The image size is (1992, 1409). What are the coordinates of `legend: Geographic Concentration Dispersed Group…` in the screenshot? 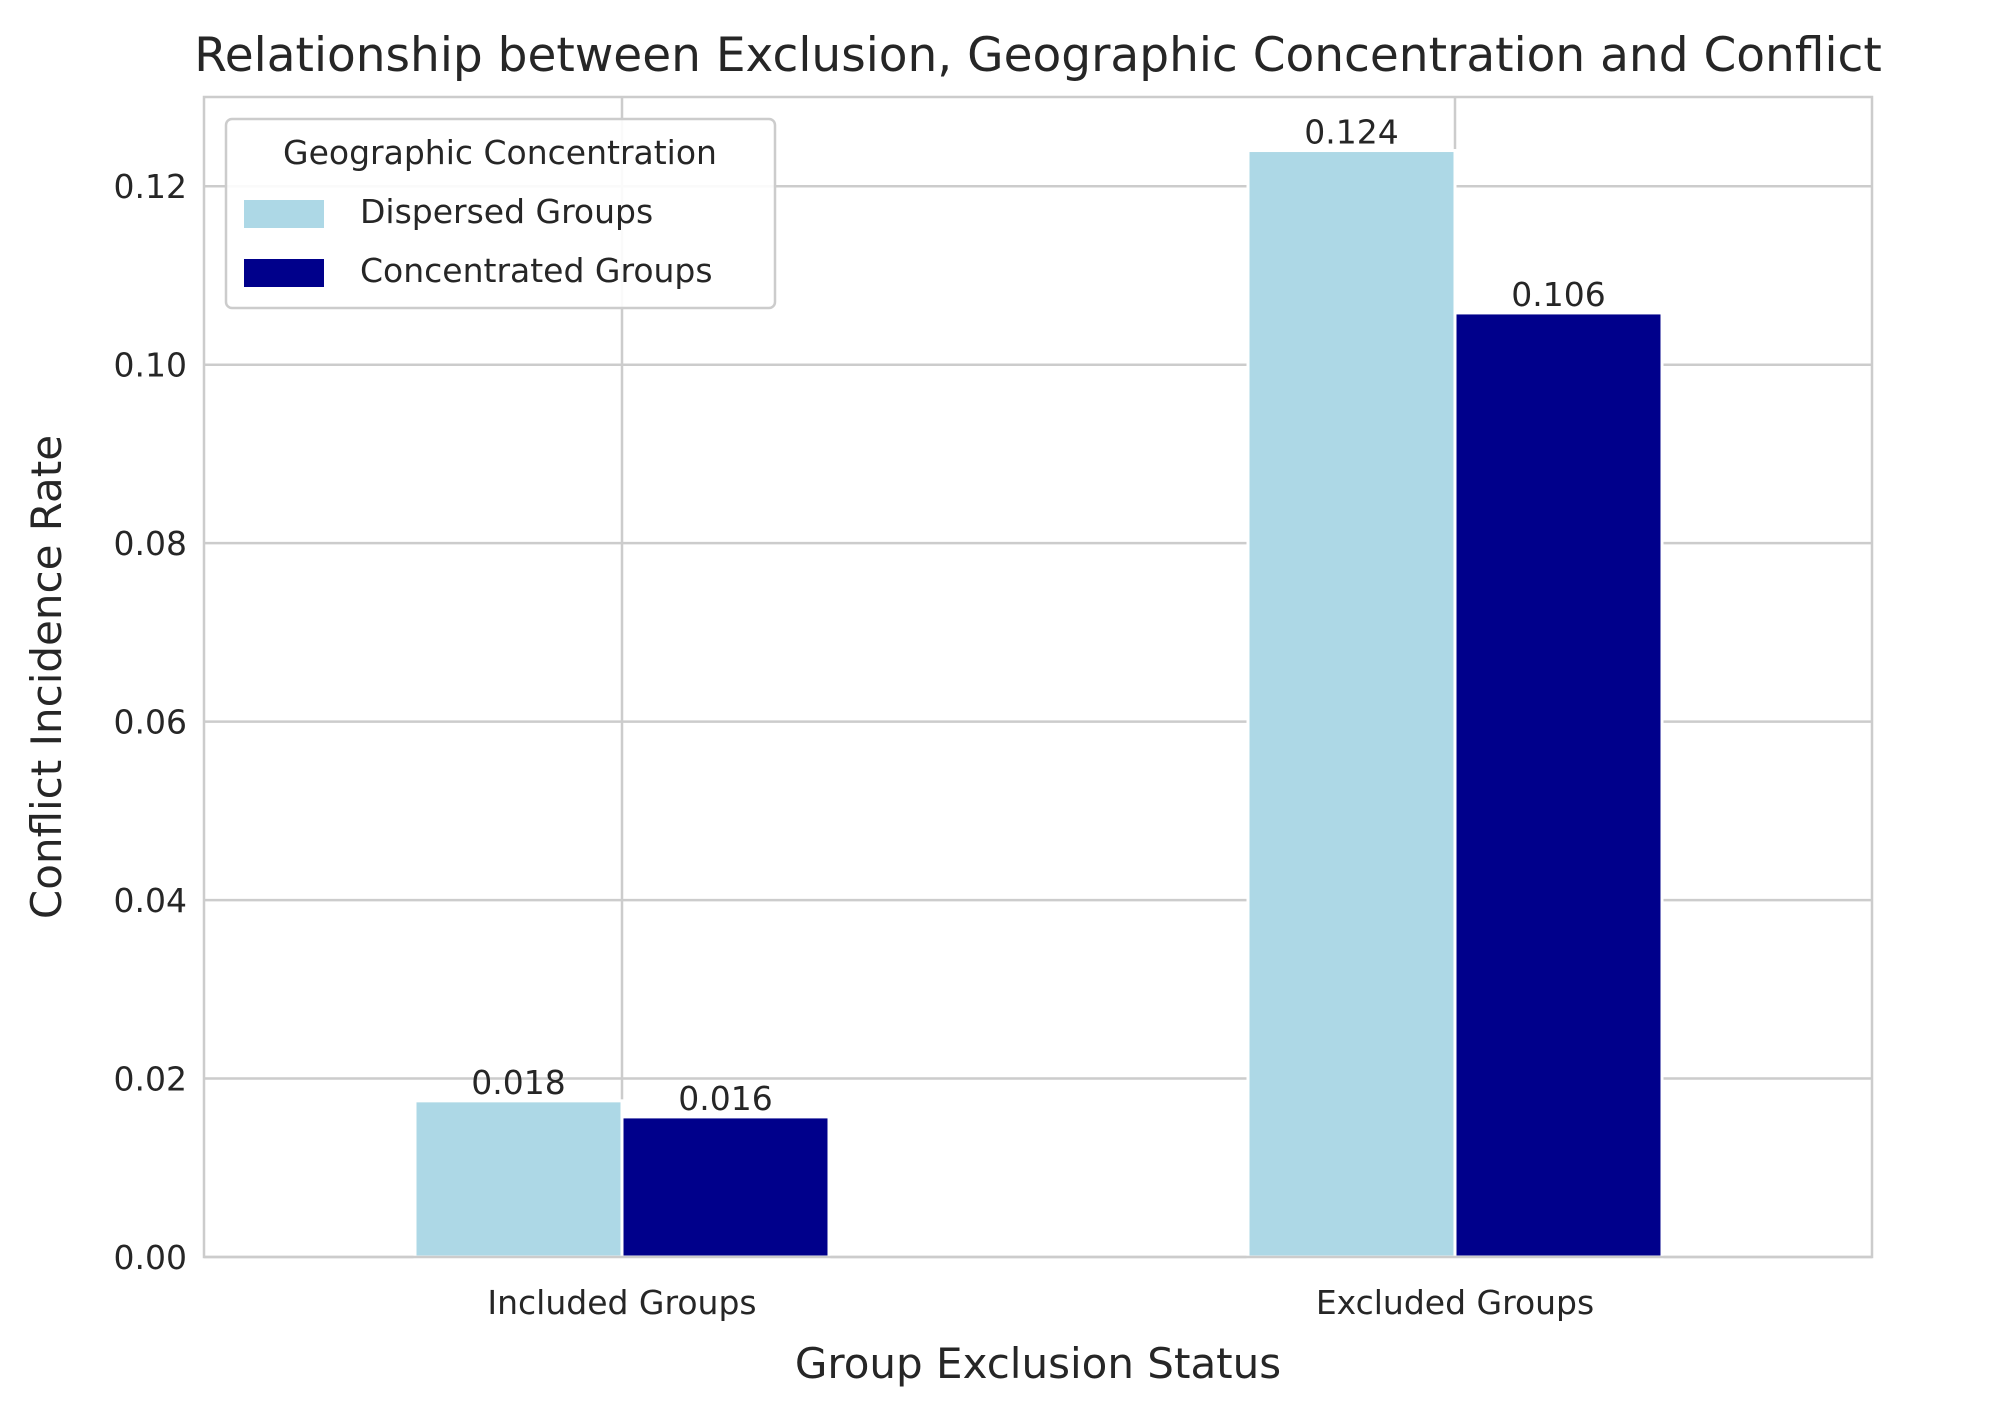 It's located at (500, 213).